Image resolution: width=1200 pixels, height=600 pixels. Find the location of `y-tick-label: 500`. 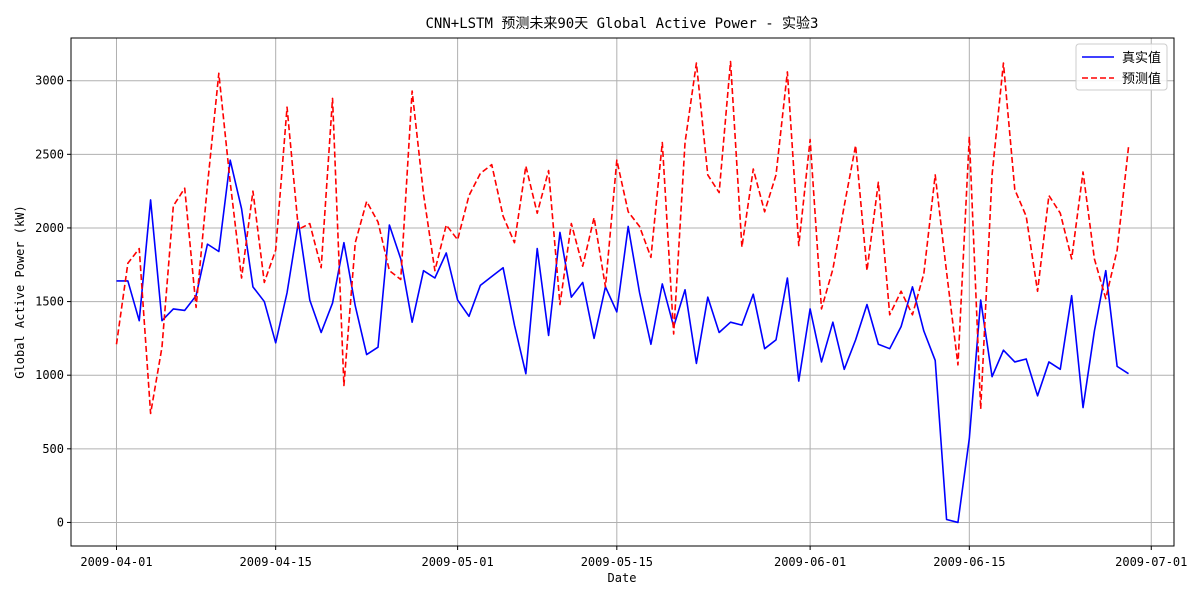

y-tick-label: 500 is located at coordinates (53, 449).